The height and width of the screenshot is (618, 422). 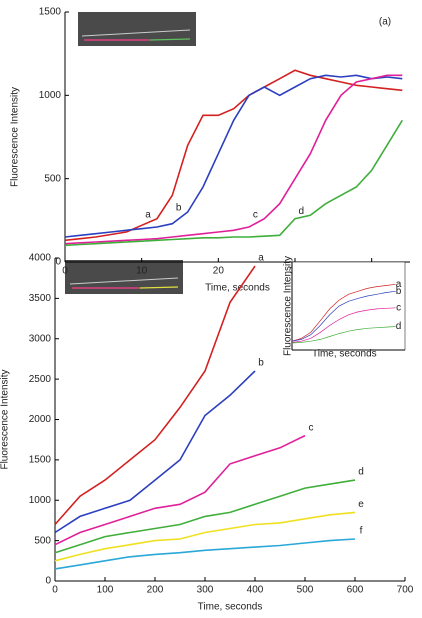 I want to click on y-tick-label: 4000, so click(x=40, y=258).